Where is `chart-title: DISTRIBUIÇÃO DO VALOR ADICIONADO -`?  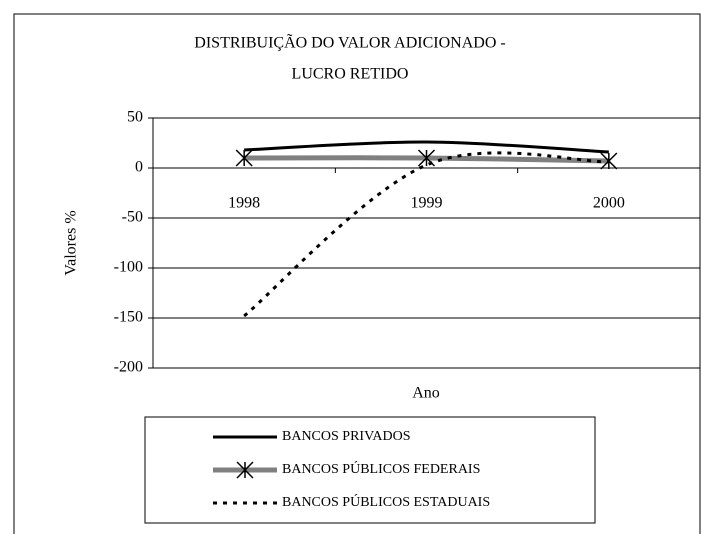
chart-title: DISTRIBUIÇÃO DO VALOR ADICIONADO - is located at coordinates (349, 43).